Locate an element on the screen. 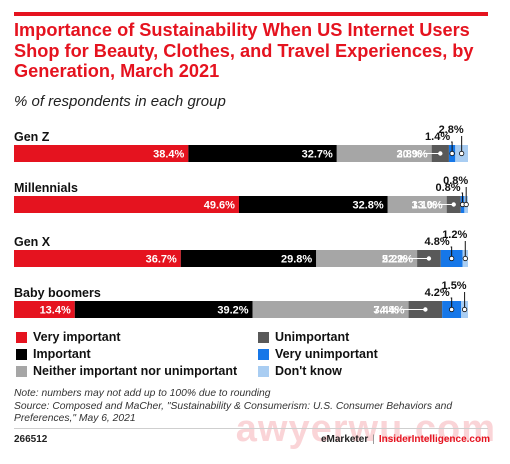  data-label-gen-z-important: 32.7% is located at coordinates (317, 155).